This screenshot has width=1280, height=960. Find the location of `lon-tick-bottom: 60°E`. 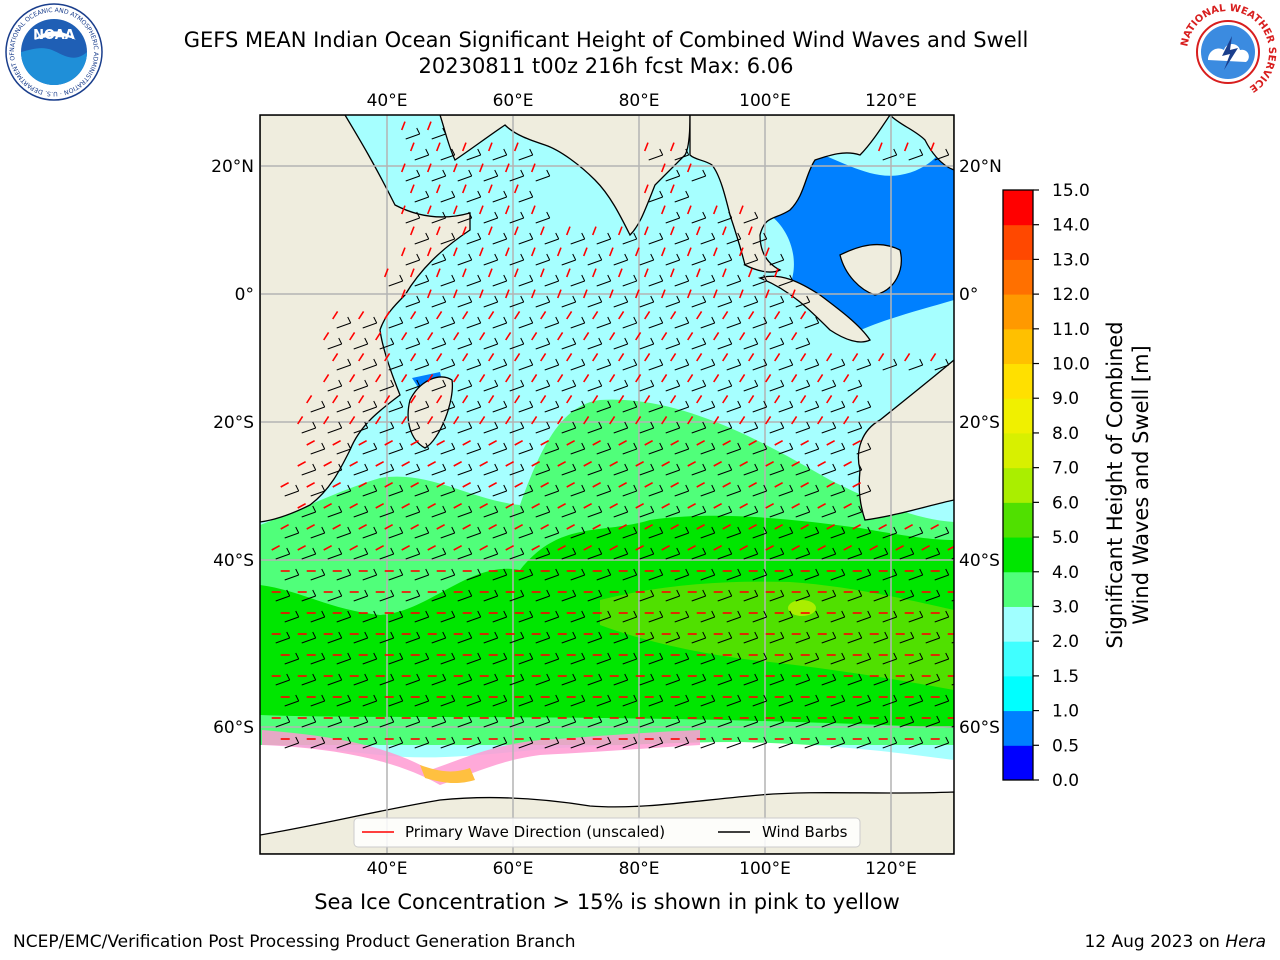

lon-tick-bottom: 60°E is located at coordinates (513, 869).